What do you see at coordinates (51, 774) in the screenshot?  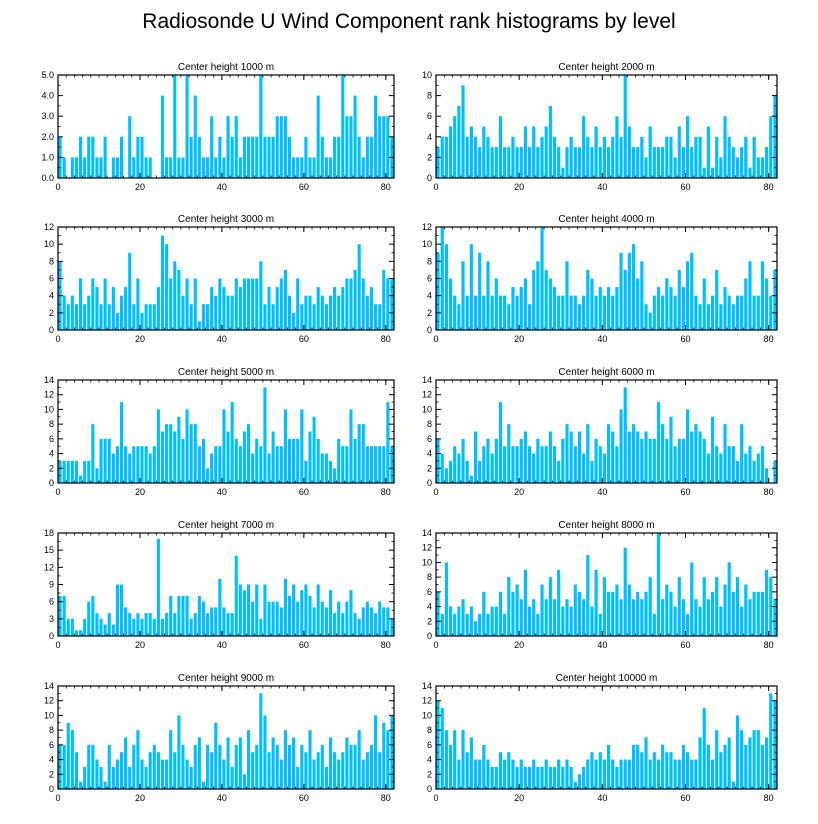 I see `y-tick-label: 2` at bounding box center [51, 774].